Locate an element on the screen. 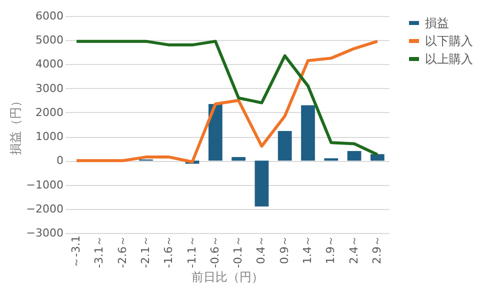 The image size is (481, 289). y-tick-label: −3000 is located at coordinates (45, 233).